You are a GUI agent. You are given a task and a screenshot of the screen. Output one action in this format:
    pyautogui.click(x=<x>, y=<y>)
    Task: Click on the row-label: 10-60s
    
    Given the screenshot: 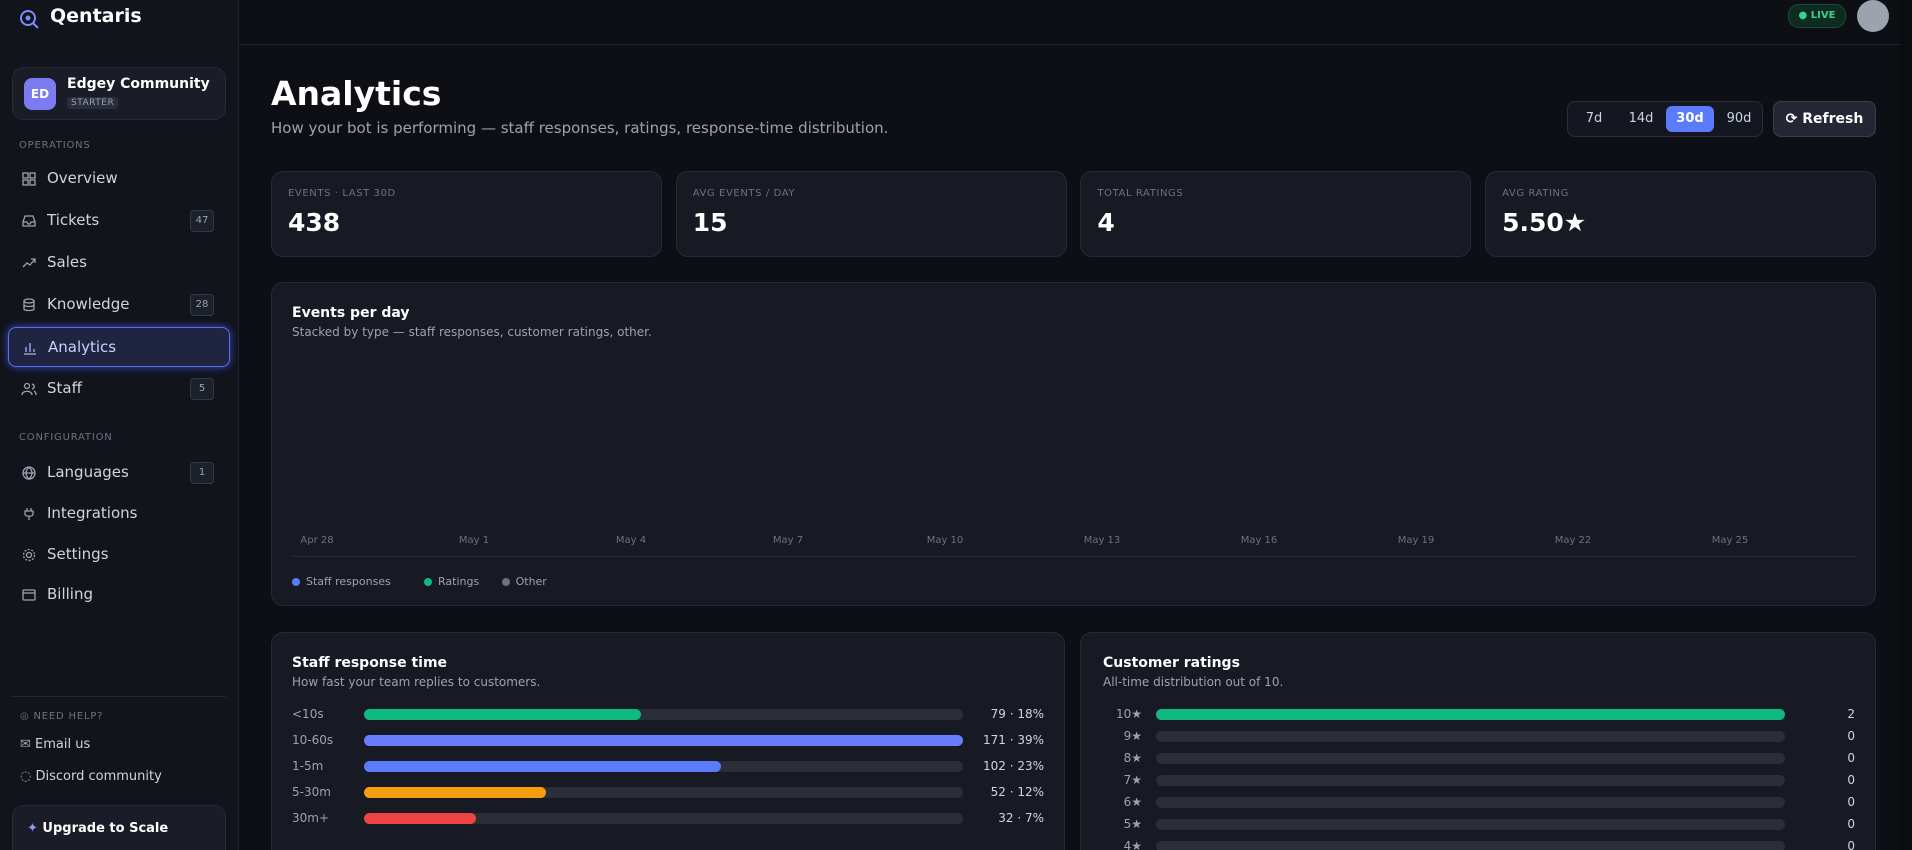 What is the action you would take?
    pyautogui.click(x=313, y=740)
    